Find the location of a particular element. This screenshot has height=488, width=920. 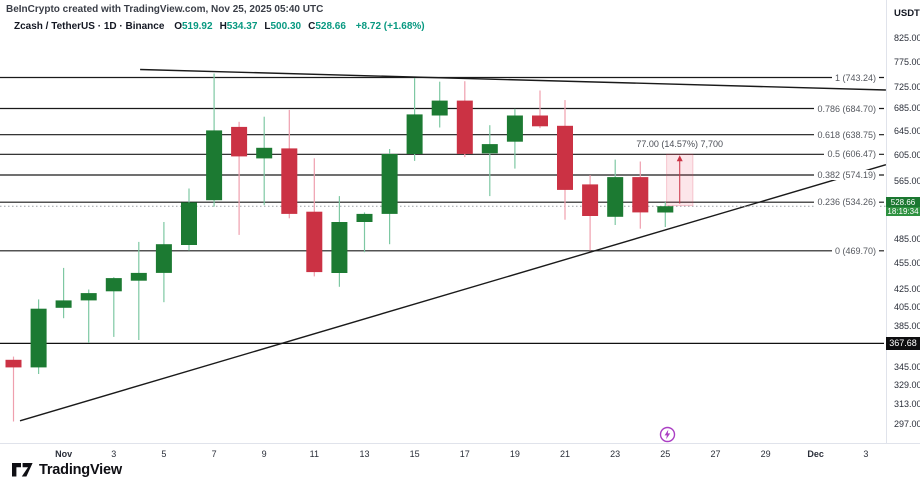

measurement-label: 77.00 (14.57%) 7,700 is located at coordinates (679, 144).